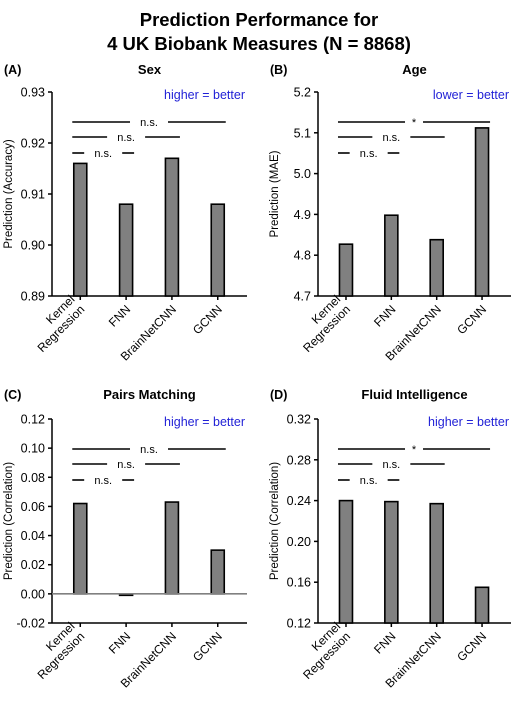 The width and height of the screenshot is (518, 701). What do you see at coordinates (33, 144) in the screenshot?
I see `y-tick-label: 0.92` at bounding box center [33, 144].